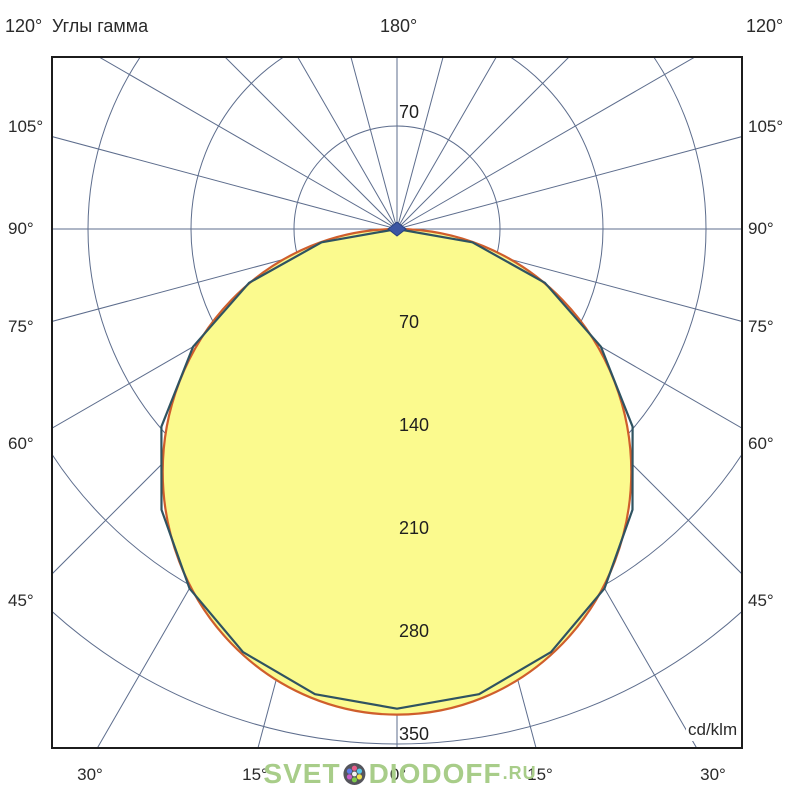 The image size is (800, 800). Describe the element at coordinates (21, 228) in the screenshot. I see `gamma-angle-label-left-90: 90°` at that location.